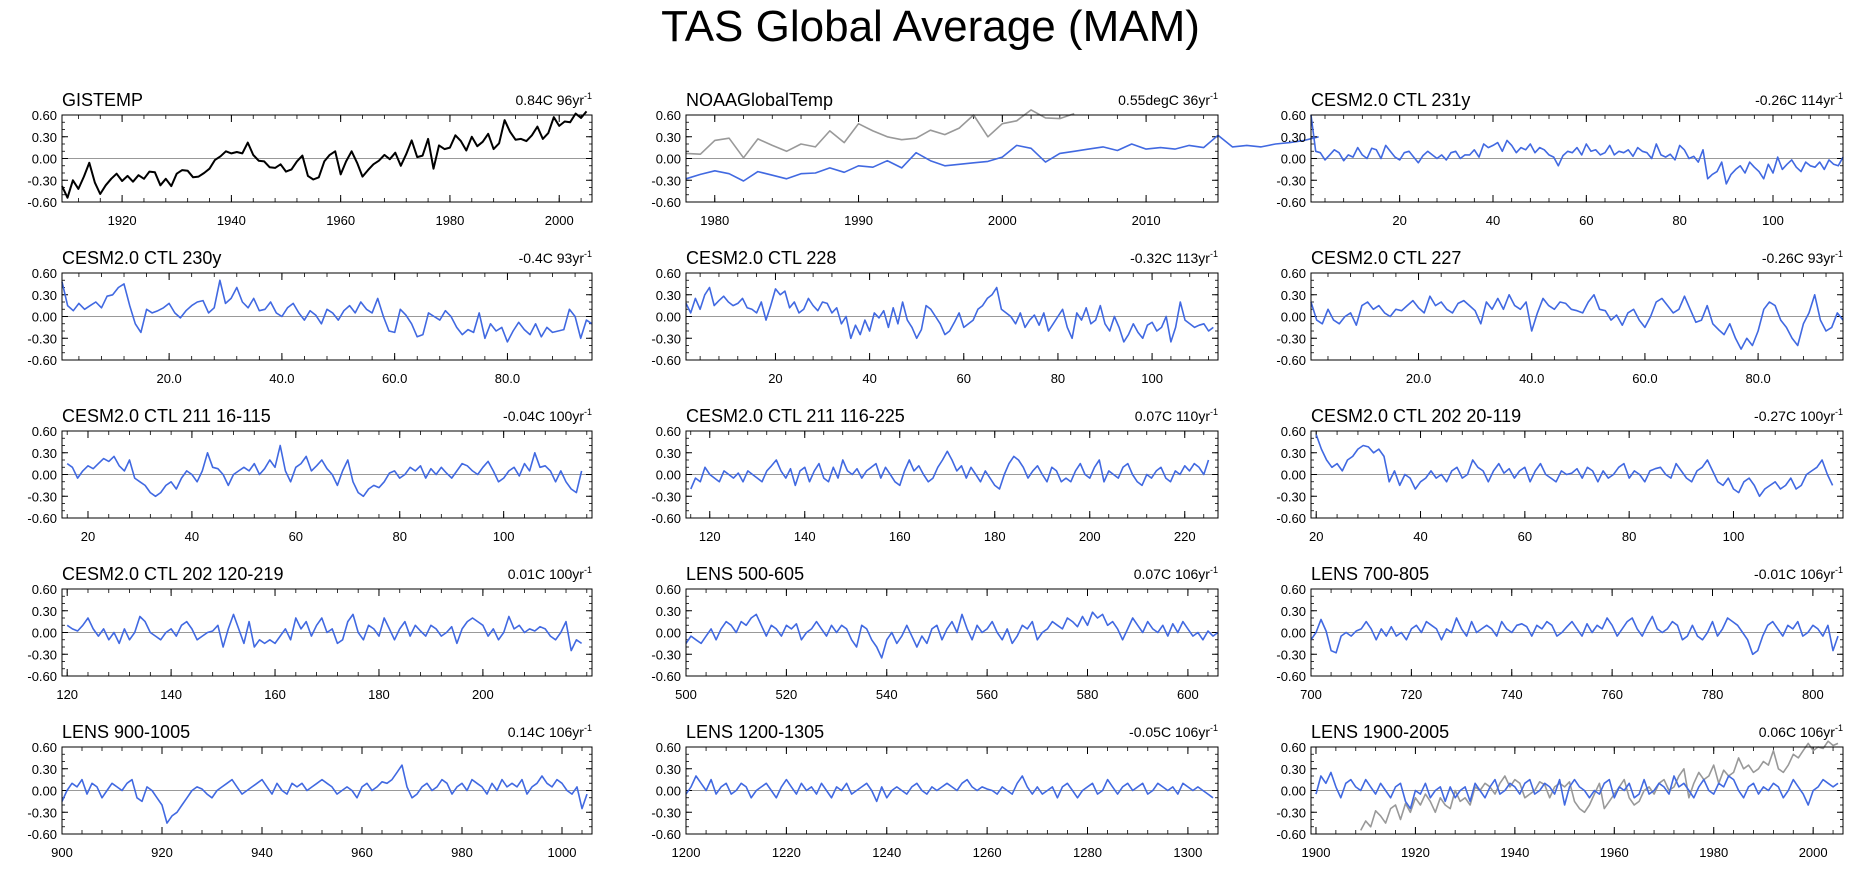 Image resolution: width=1861 pixels, height=874 pixels. What do you see at coordinates (1757, 378) in the screenshot?
I see `x-tick-label: 80.0` at bounding box center [1757, 378].